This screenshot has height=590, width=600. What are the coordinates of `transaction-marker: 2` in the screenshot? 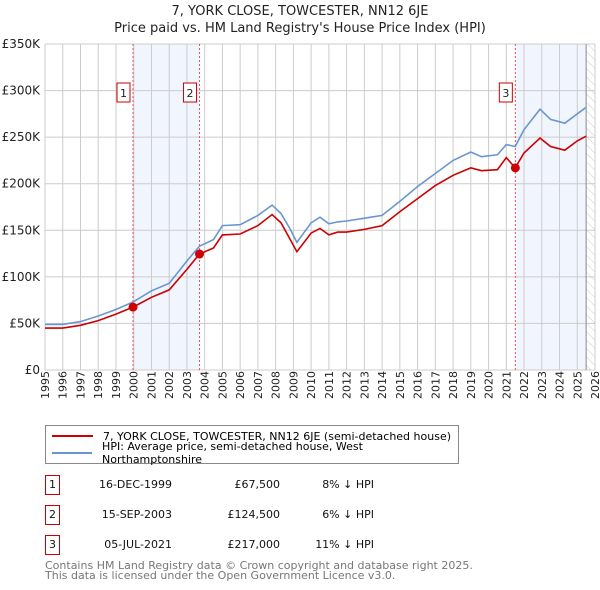 It's located at (52, 515).